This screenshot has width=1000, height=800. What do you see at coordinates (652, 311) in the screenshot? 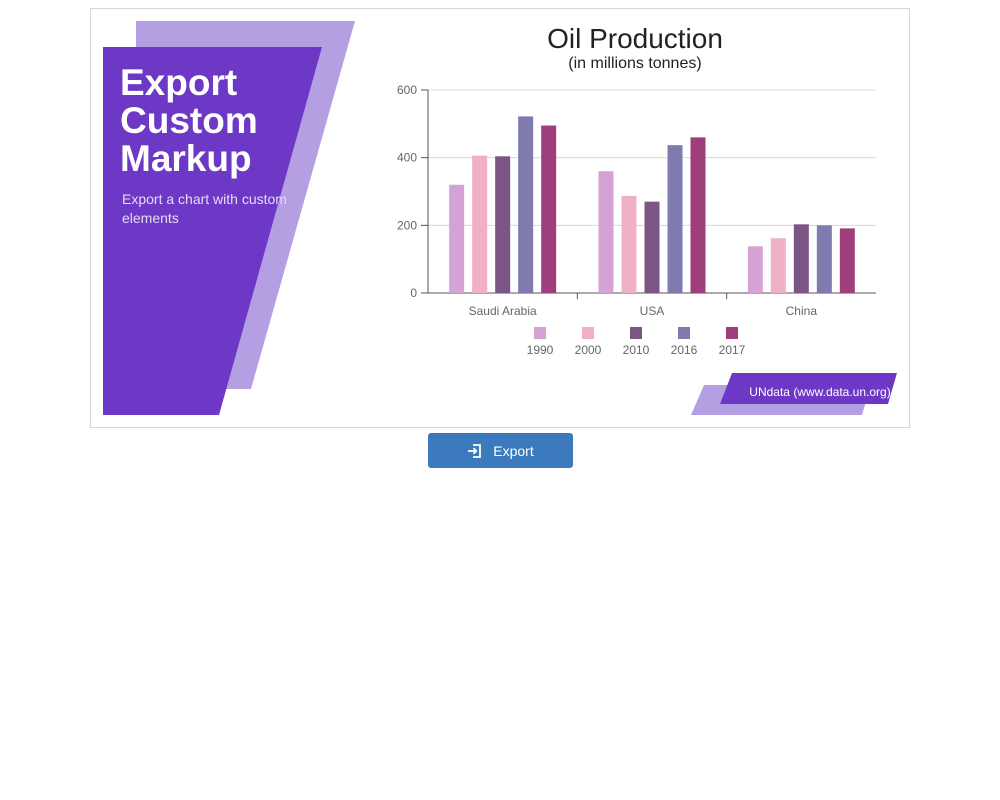
I see `x-tick-label: USA` at bounding box center [652, 311].